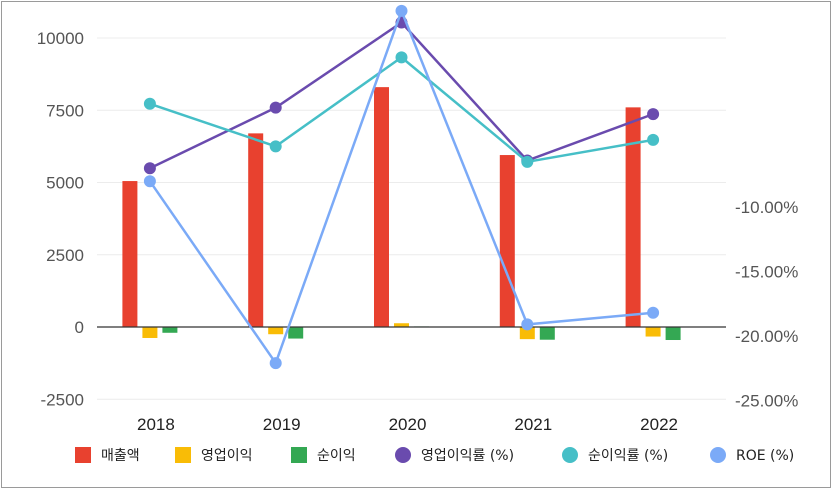  What do you see at coordinates (65, 255) in the screenshot?
I see `left-tick-label: 2500` at bounding box center [65, 255].